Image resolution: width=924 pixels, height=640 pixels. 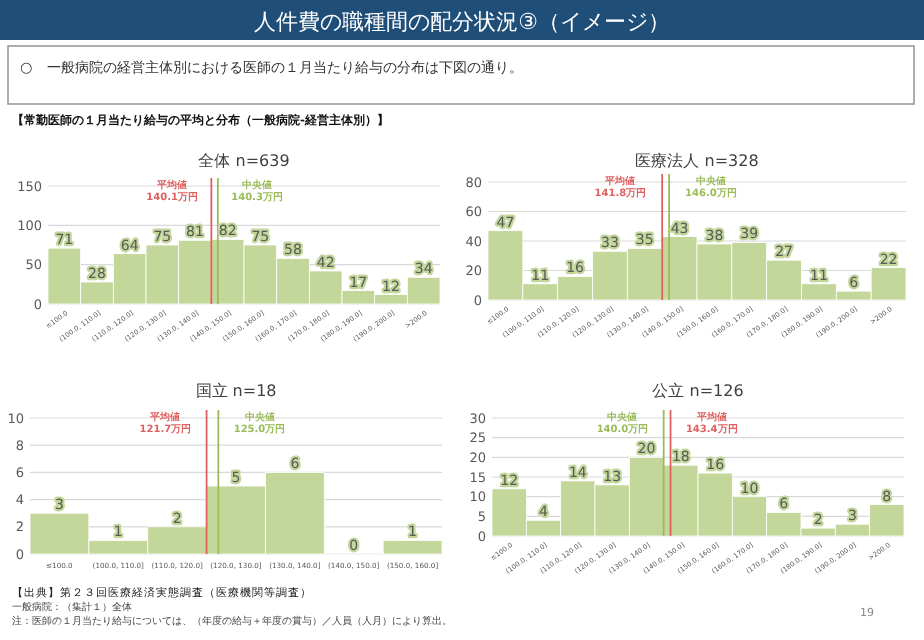 What do you see at coordinates (244, 161) in the screenshot?
I see `chart-title: 全体 n=639` at bounding box center [244, 161].